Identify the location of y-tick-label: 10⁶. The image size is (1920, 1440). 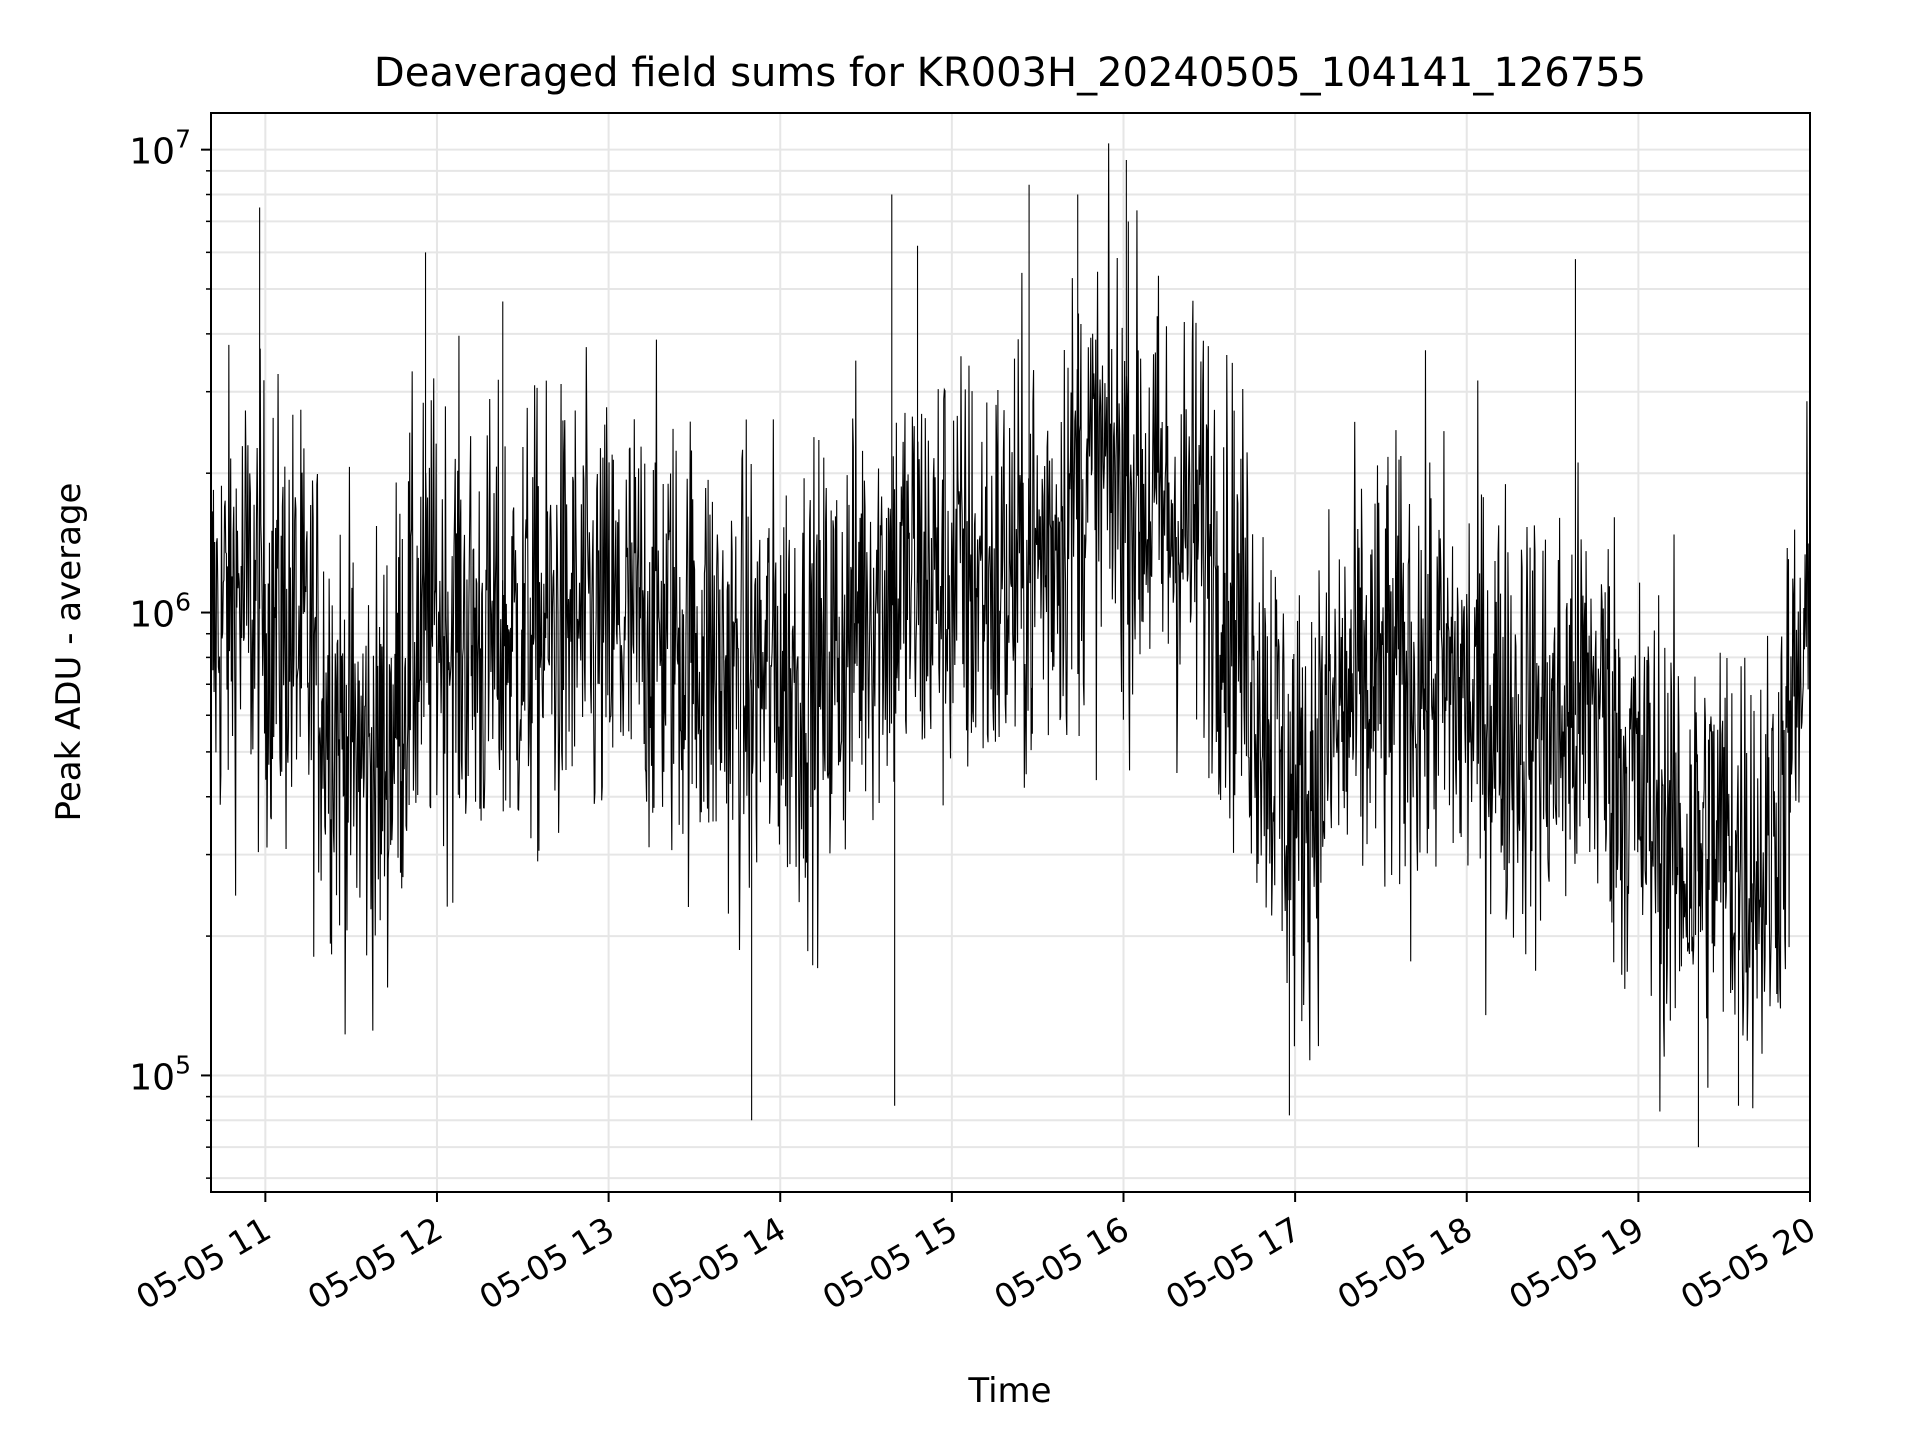
(160, 612).